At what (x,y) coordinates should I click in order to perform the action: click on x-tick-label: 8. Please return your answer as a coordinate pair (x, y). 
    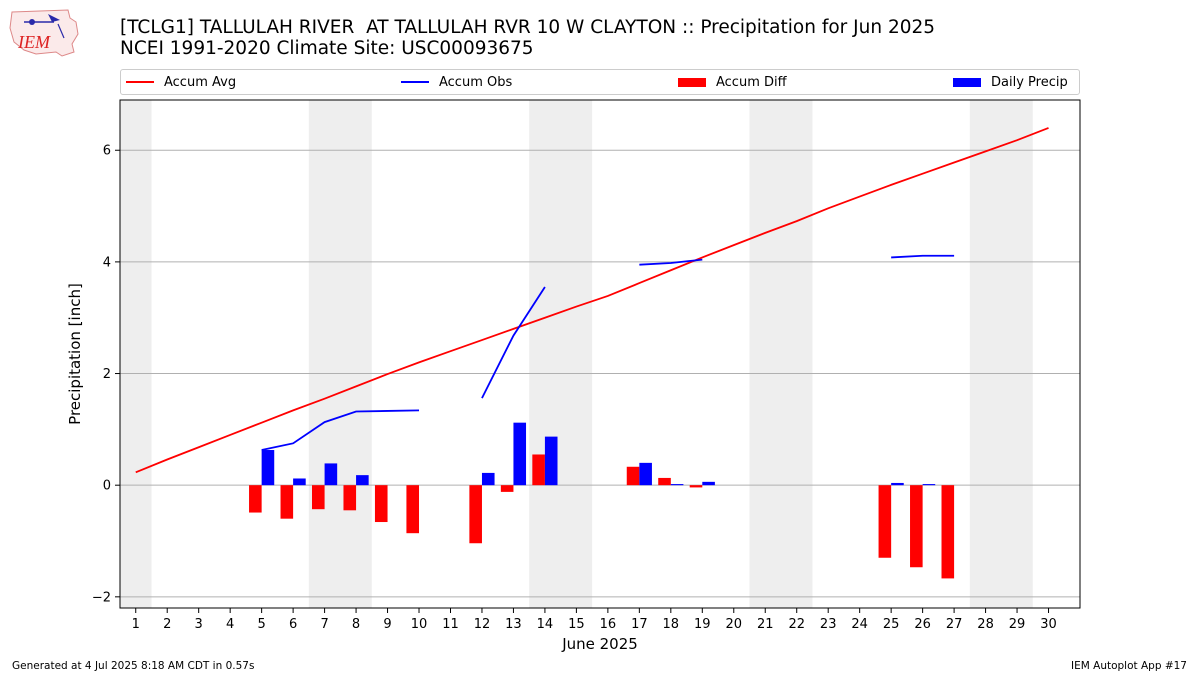
    Looking at the image, I should click on (356, 624).